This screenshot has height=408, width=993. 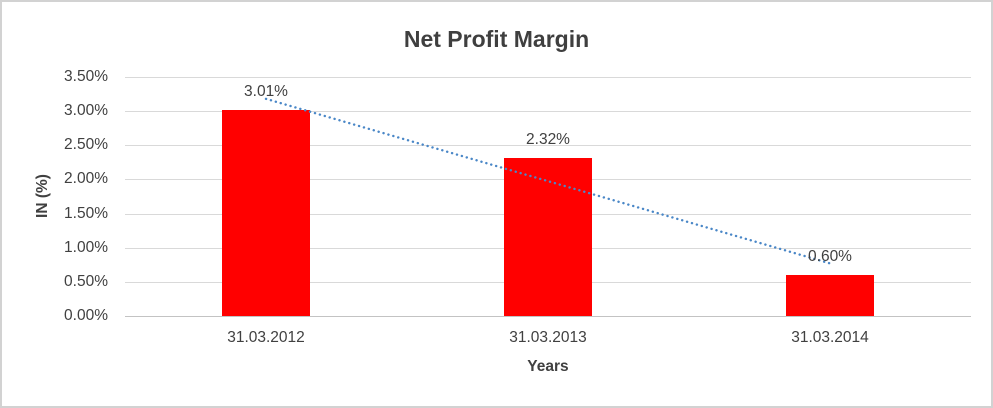 I want to click on bar-data-label: 0.60%, so click(x=830, y=256).